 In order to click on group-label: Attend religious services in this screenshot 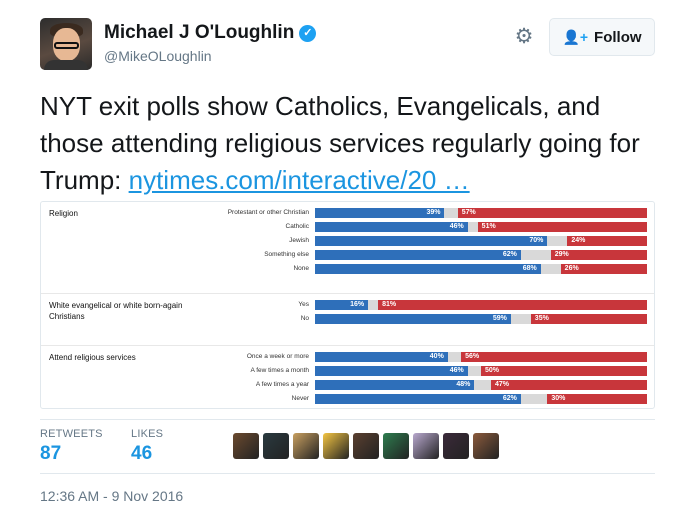, I will do `click(92, 357)`.